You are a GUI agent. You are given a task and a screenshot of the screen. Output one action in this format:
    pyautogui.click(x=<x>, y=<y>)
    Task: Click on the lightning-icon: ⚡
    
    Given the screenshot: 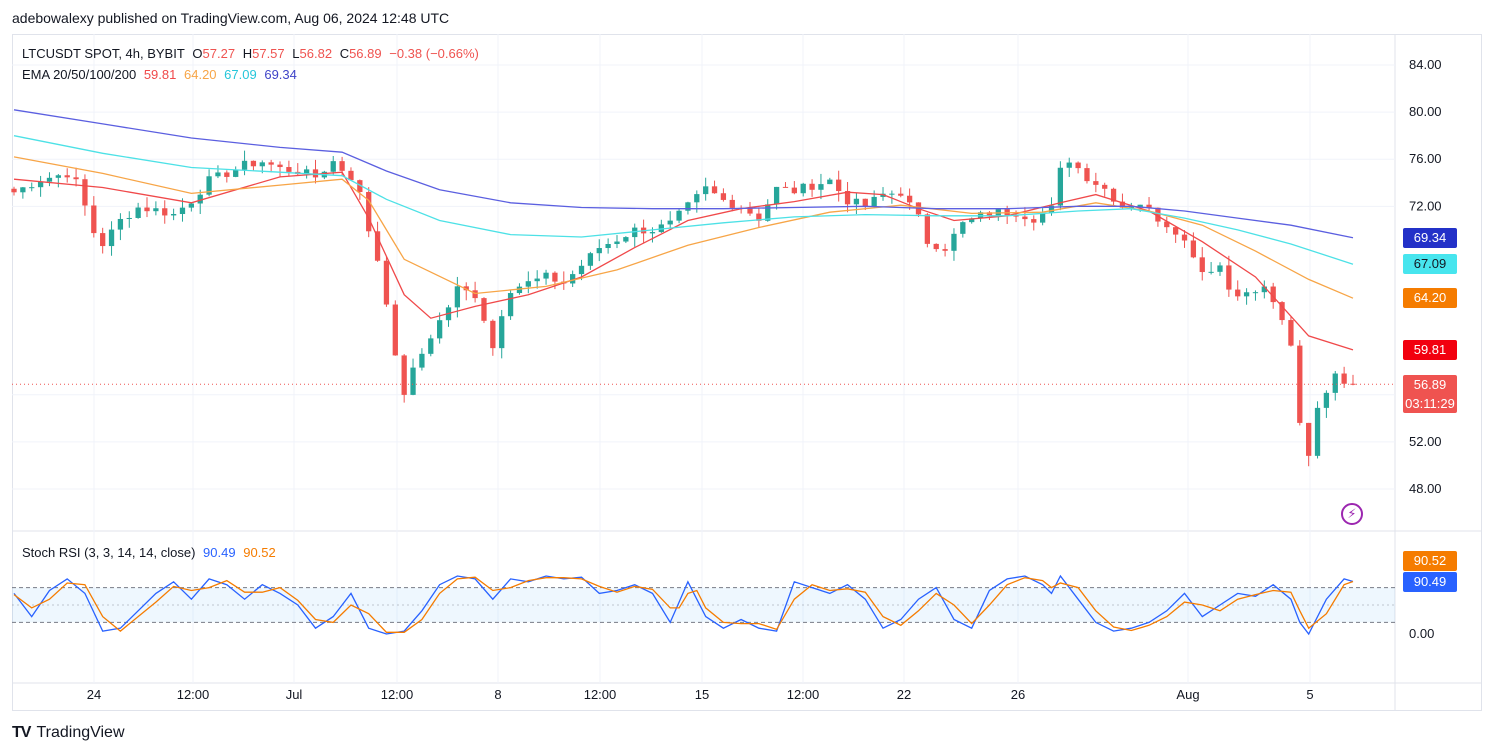 What is the action you would take?
    pyautogui.click(x=1352, y=514)
    